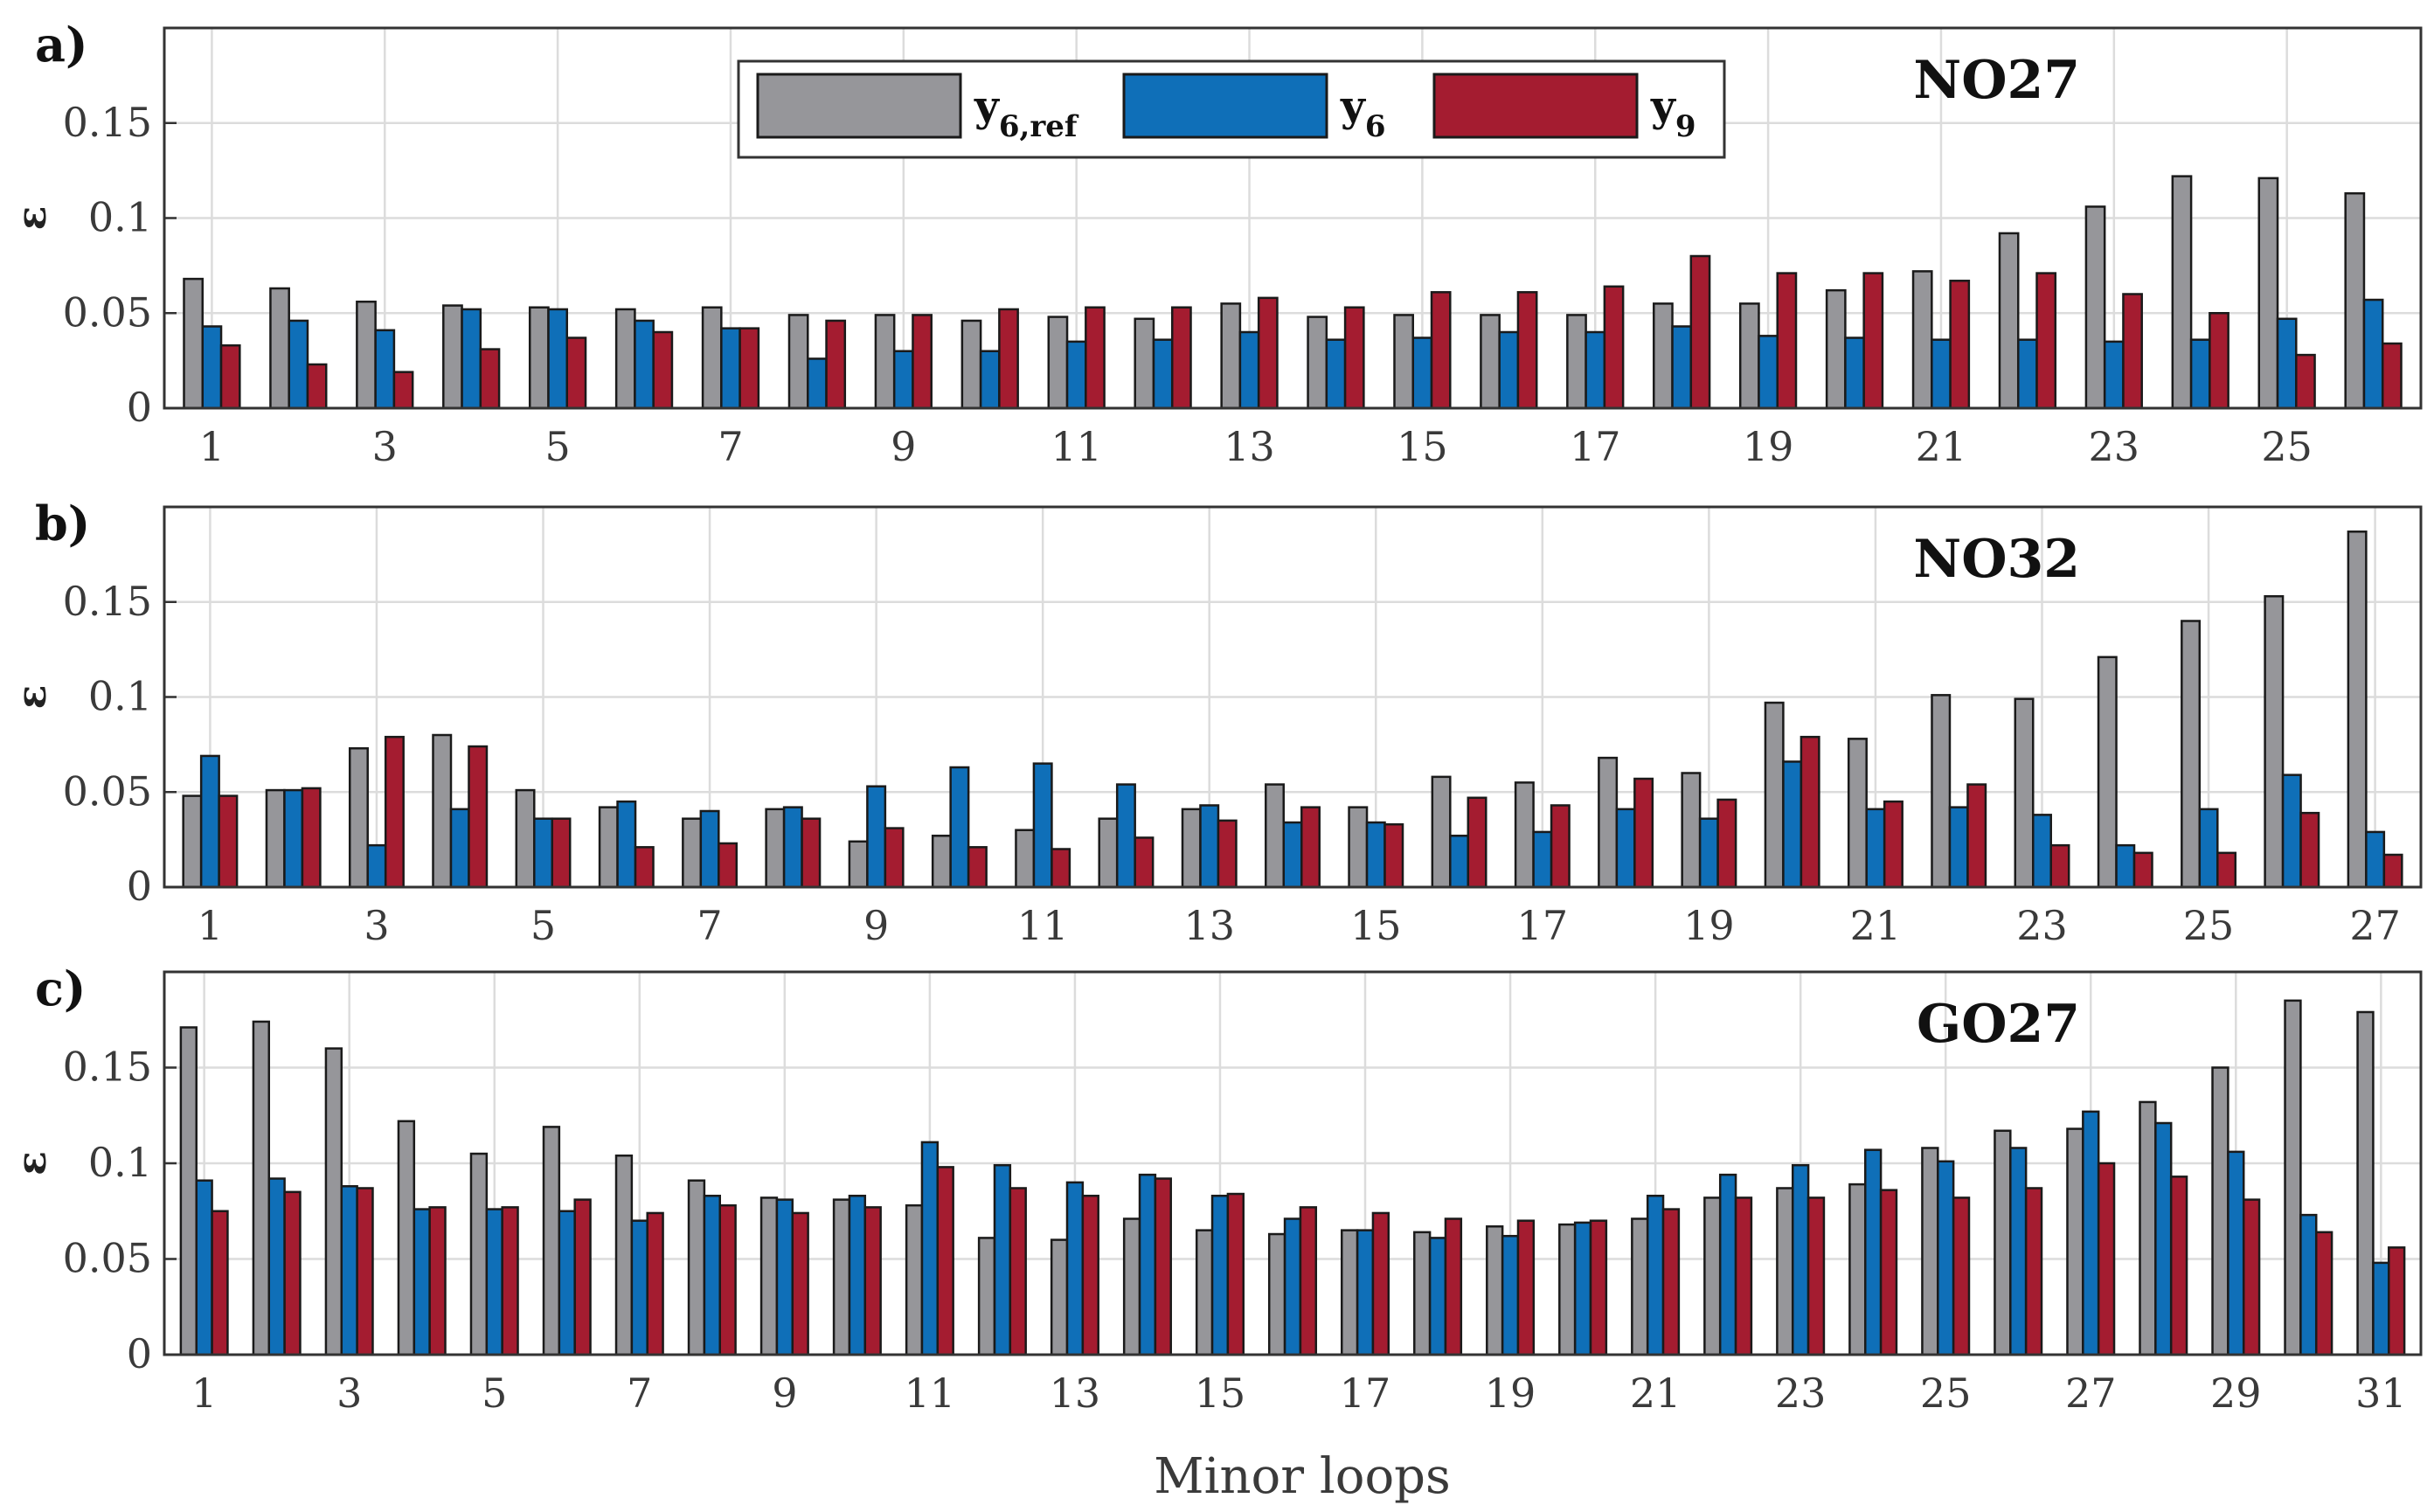 Image resolution: width=2434 pixels, height=1512 pixels. What do you see at coordinates (210, 925) in the screenshot?
I see `x-tick-label: 1` at bounding box center [210, 925].